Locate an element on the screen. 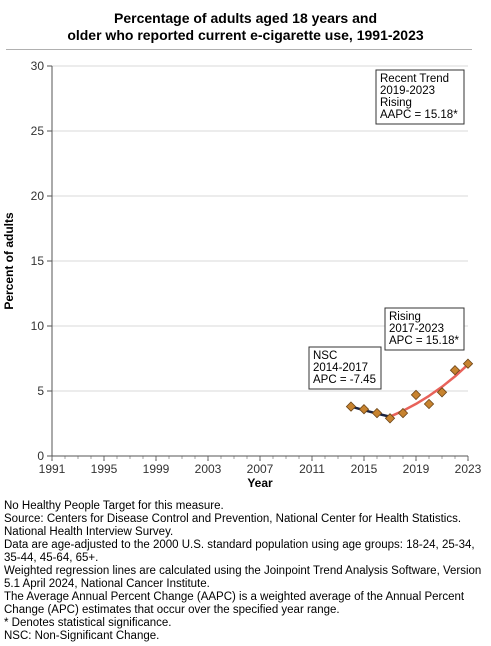  tick-label-y-20: 20 is located at coordinates (38, 196).